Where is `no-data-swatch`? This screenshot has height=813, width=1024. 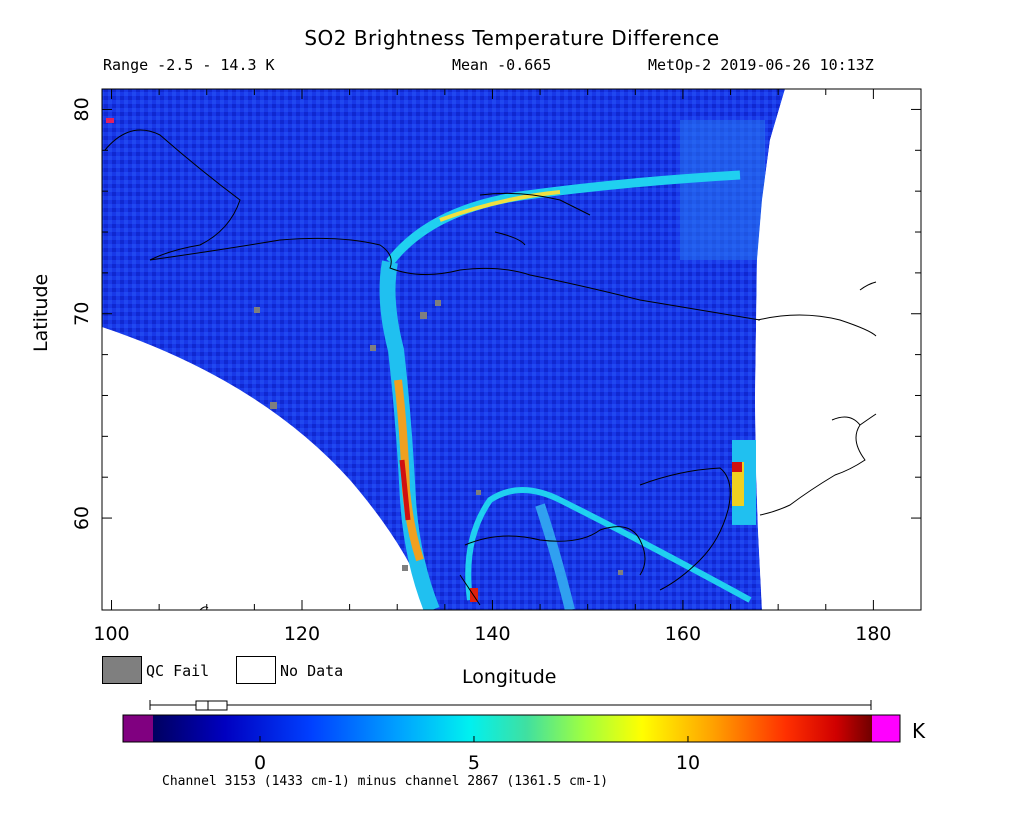
no-data-swatch is located at coordinates (256, 670).